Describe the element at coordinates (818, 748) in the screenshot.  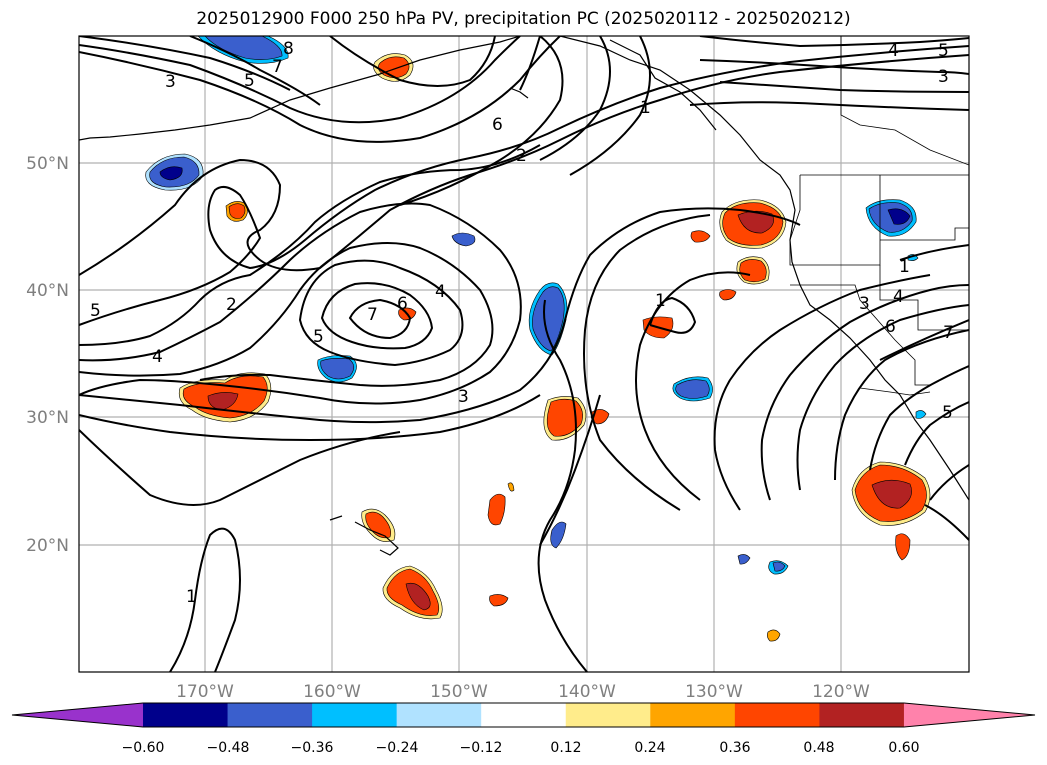
I see `colorbar-tick-label: 0.48` at that location.